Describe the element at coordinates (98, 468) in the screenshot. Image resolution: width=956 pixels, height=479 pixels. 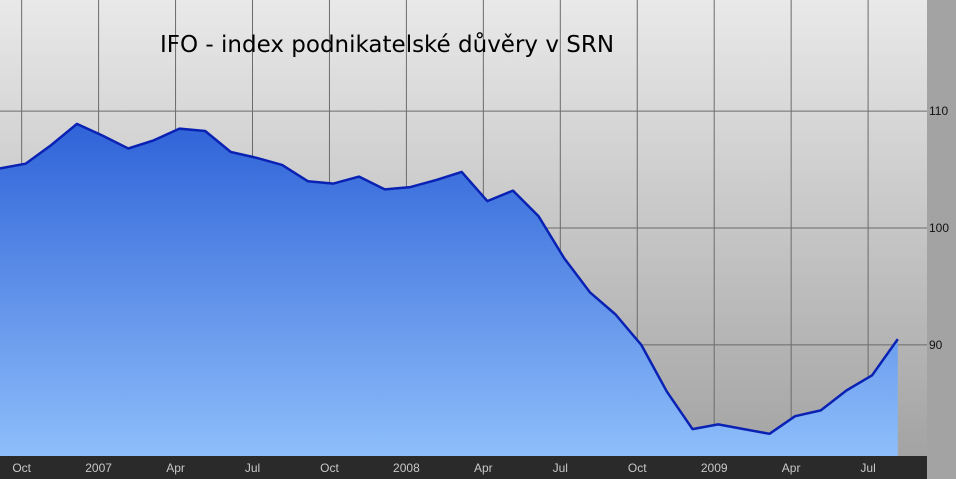
I see `x-tick-label: 2007` at that location.